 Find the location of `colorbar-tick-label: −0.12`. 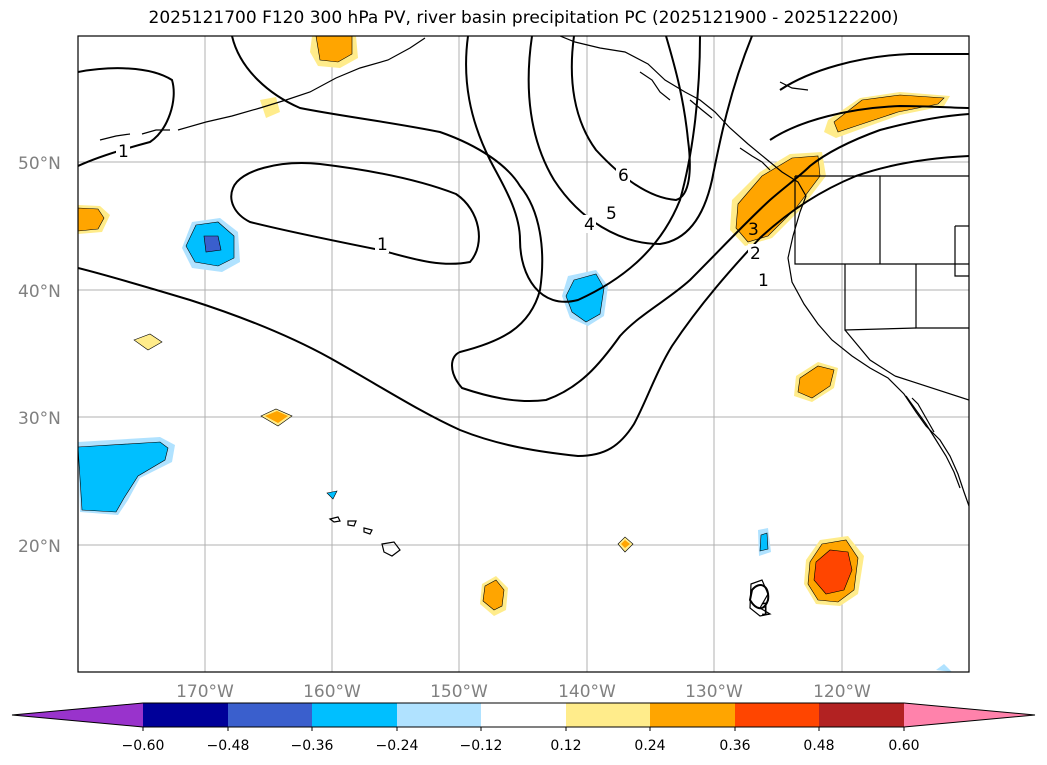

colorbar-tick-label: −0.12 is located at coordinates (481, 746).